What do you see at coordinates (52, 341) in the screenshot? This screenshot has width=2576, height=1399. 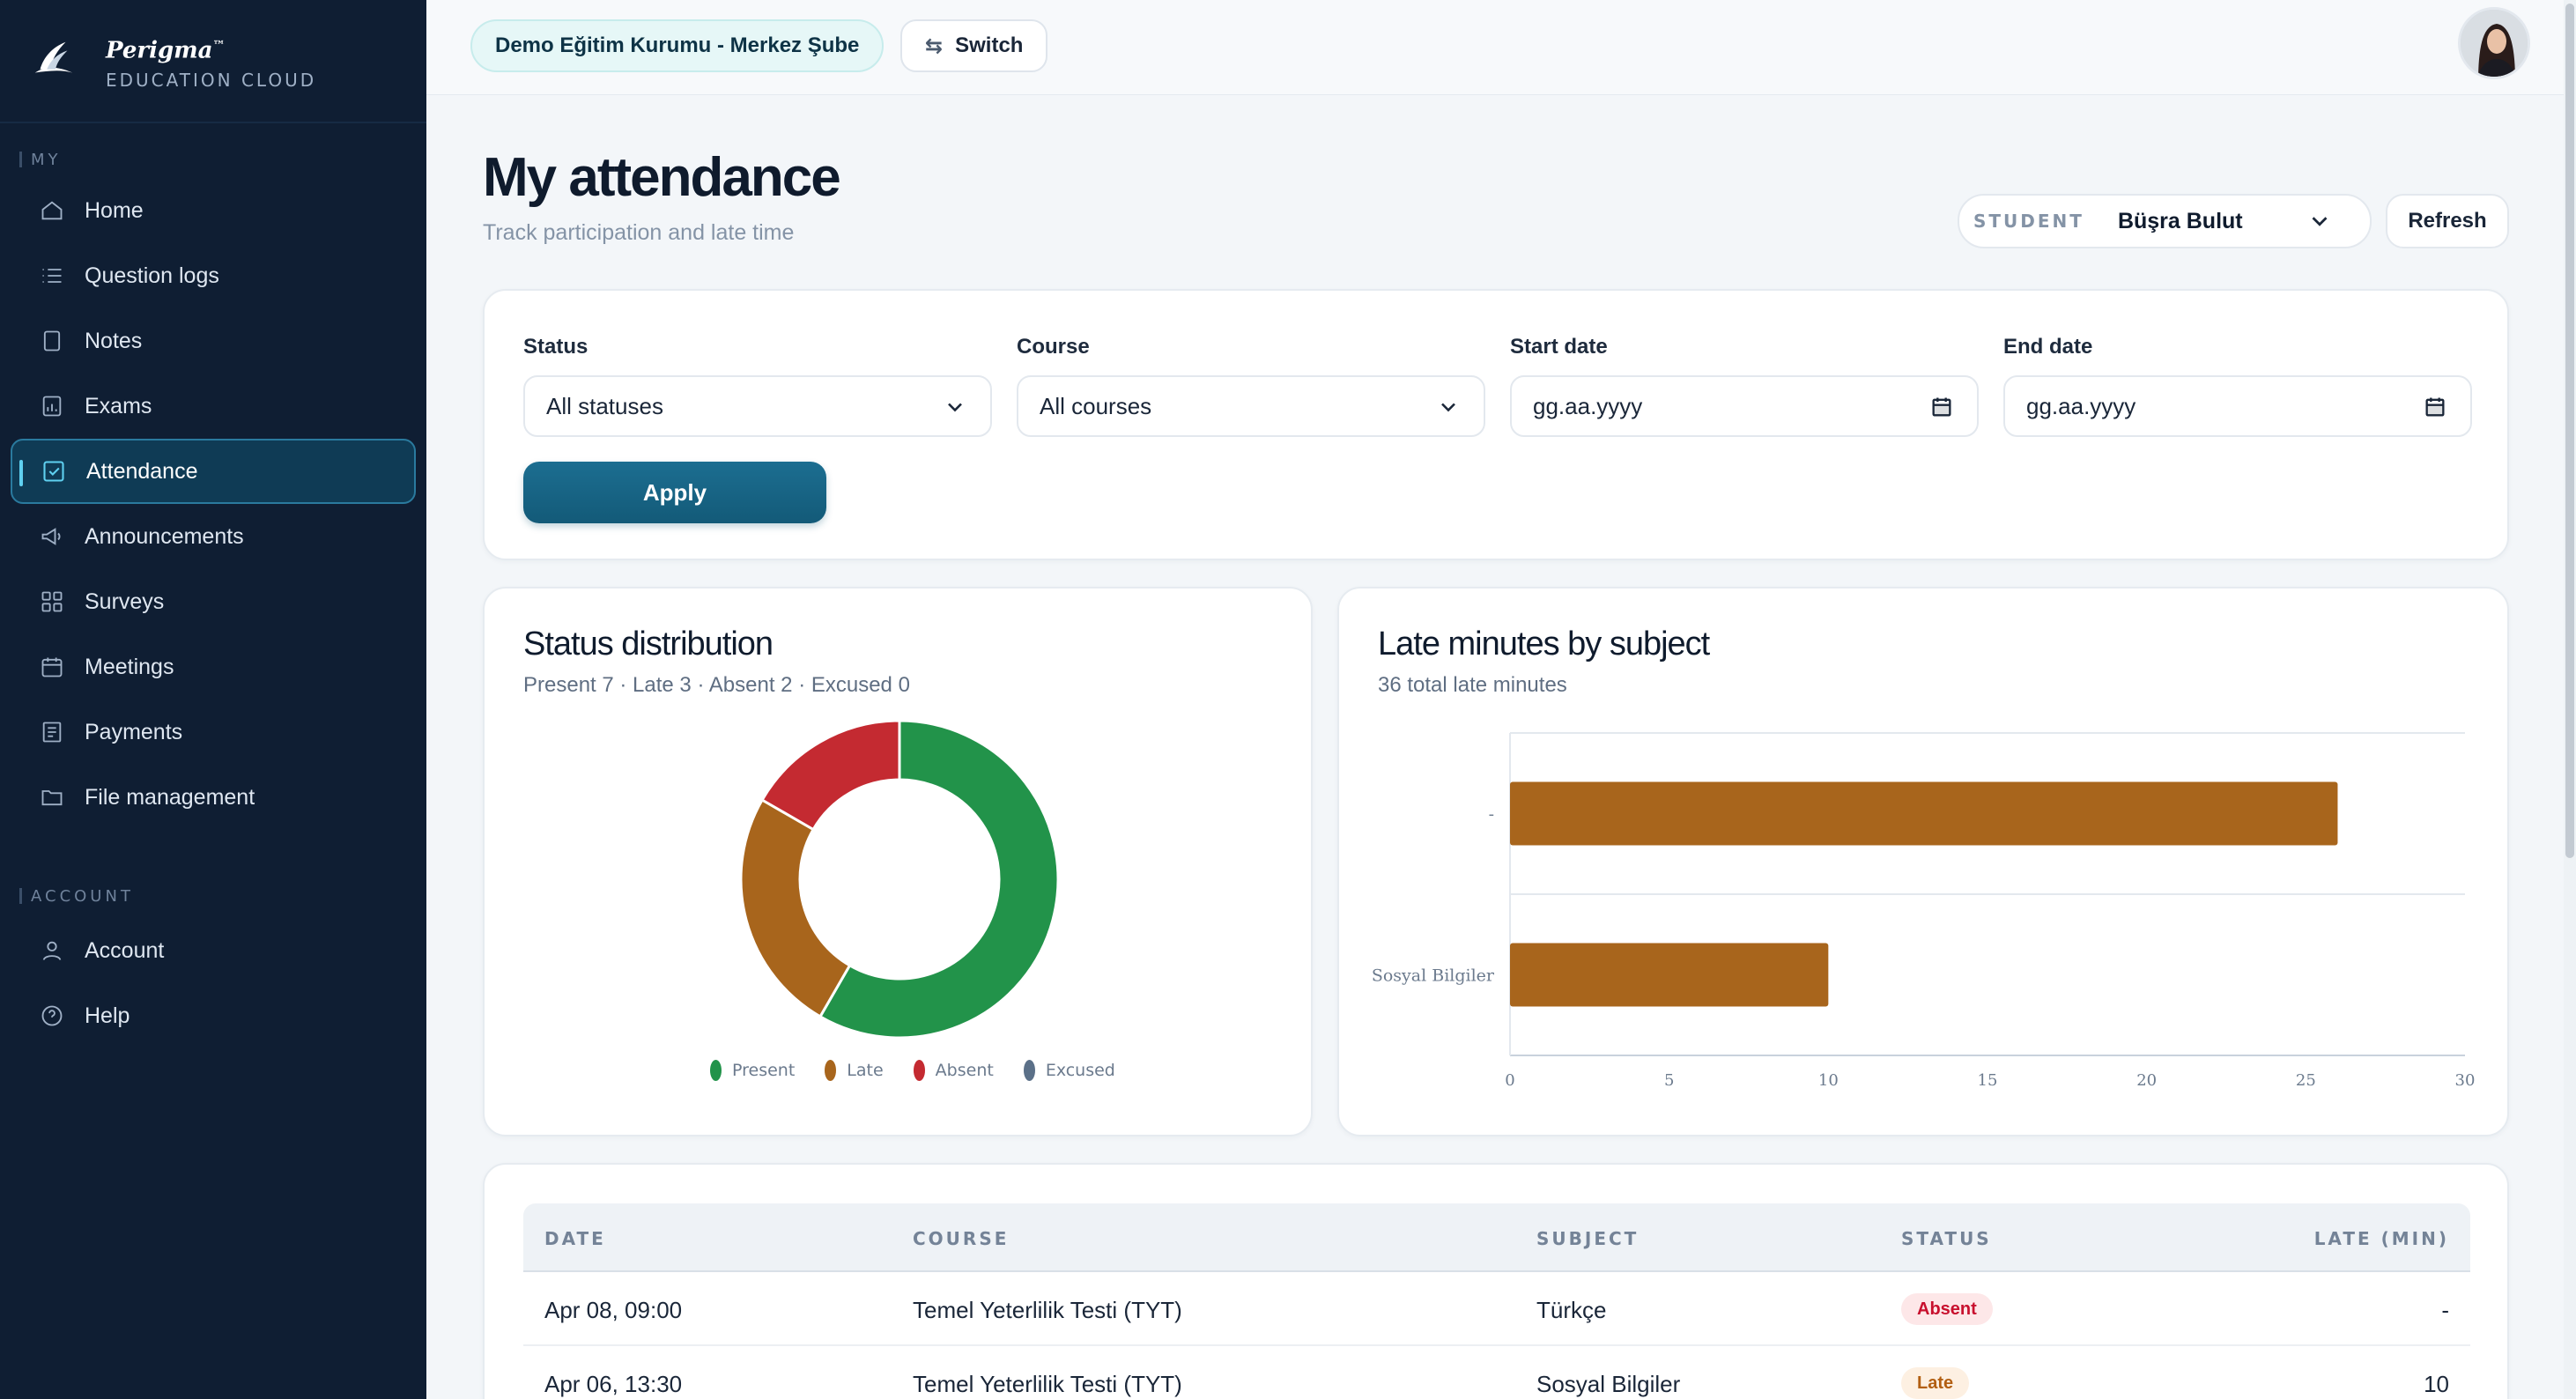 I see `note-icon` at bounding box center [52, 341].